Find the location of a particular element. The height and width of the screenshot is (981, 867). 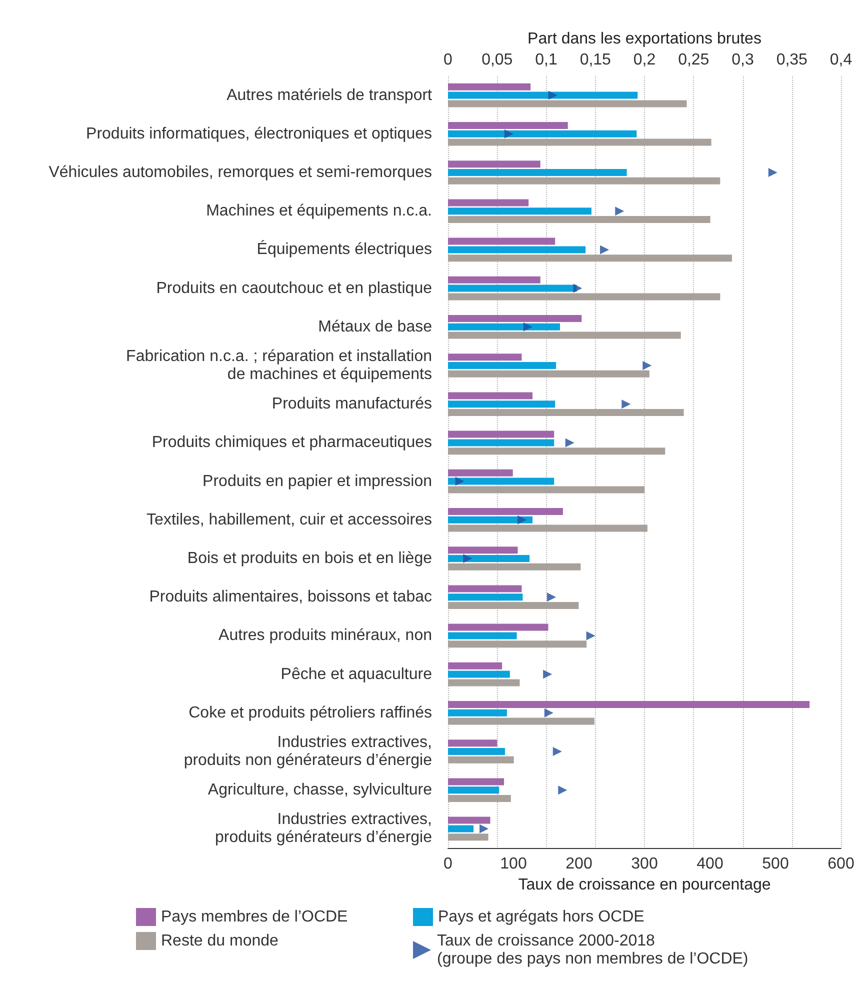

x-tick-label: 600 is located at coordinates (841, 864).